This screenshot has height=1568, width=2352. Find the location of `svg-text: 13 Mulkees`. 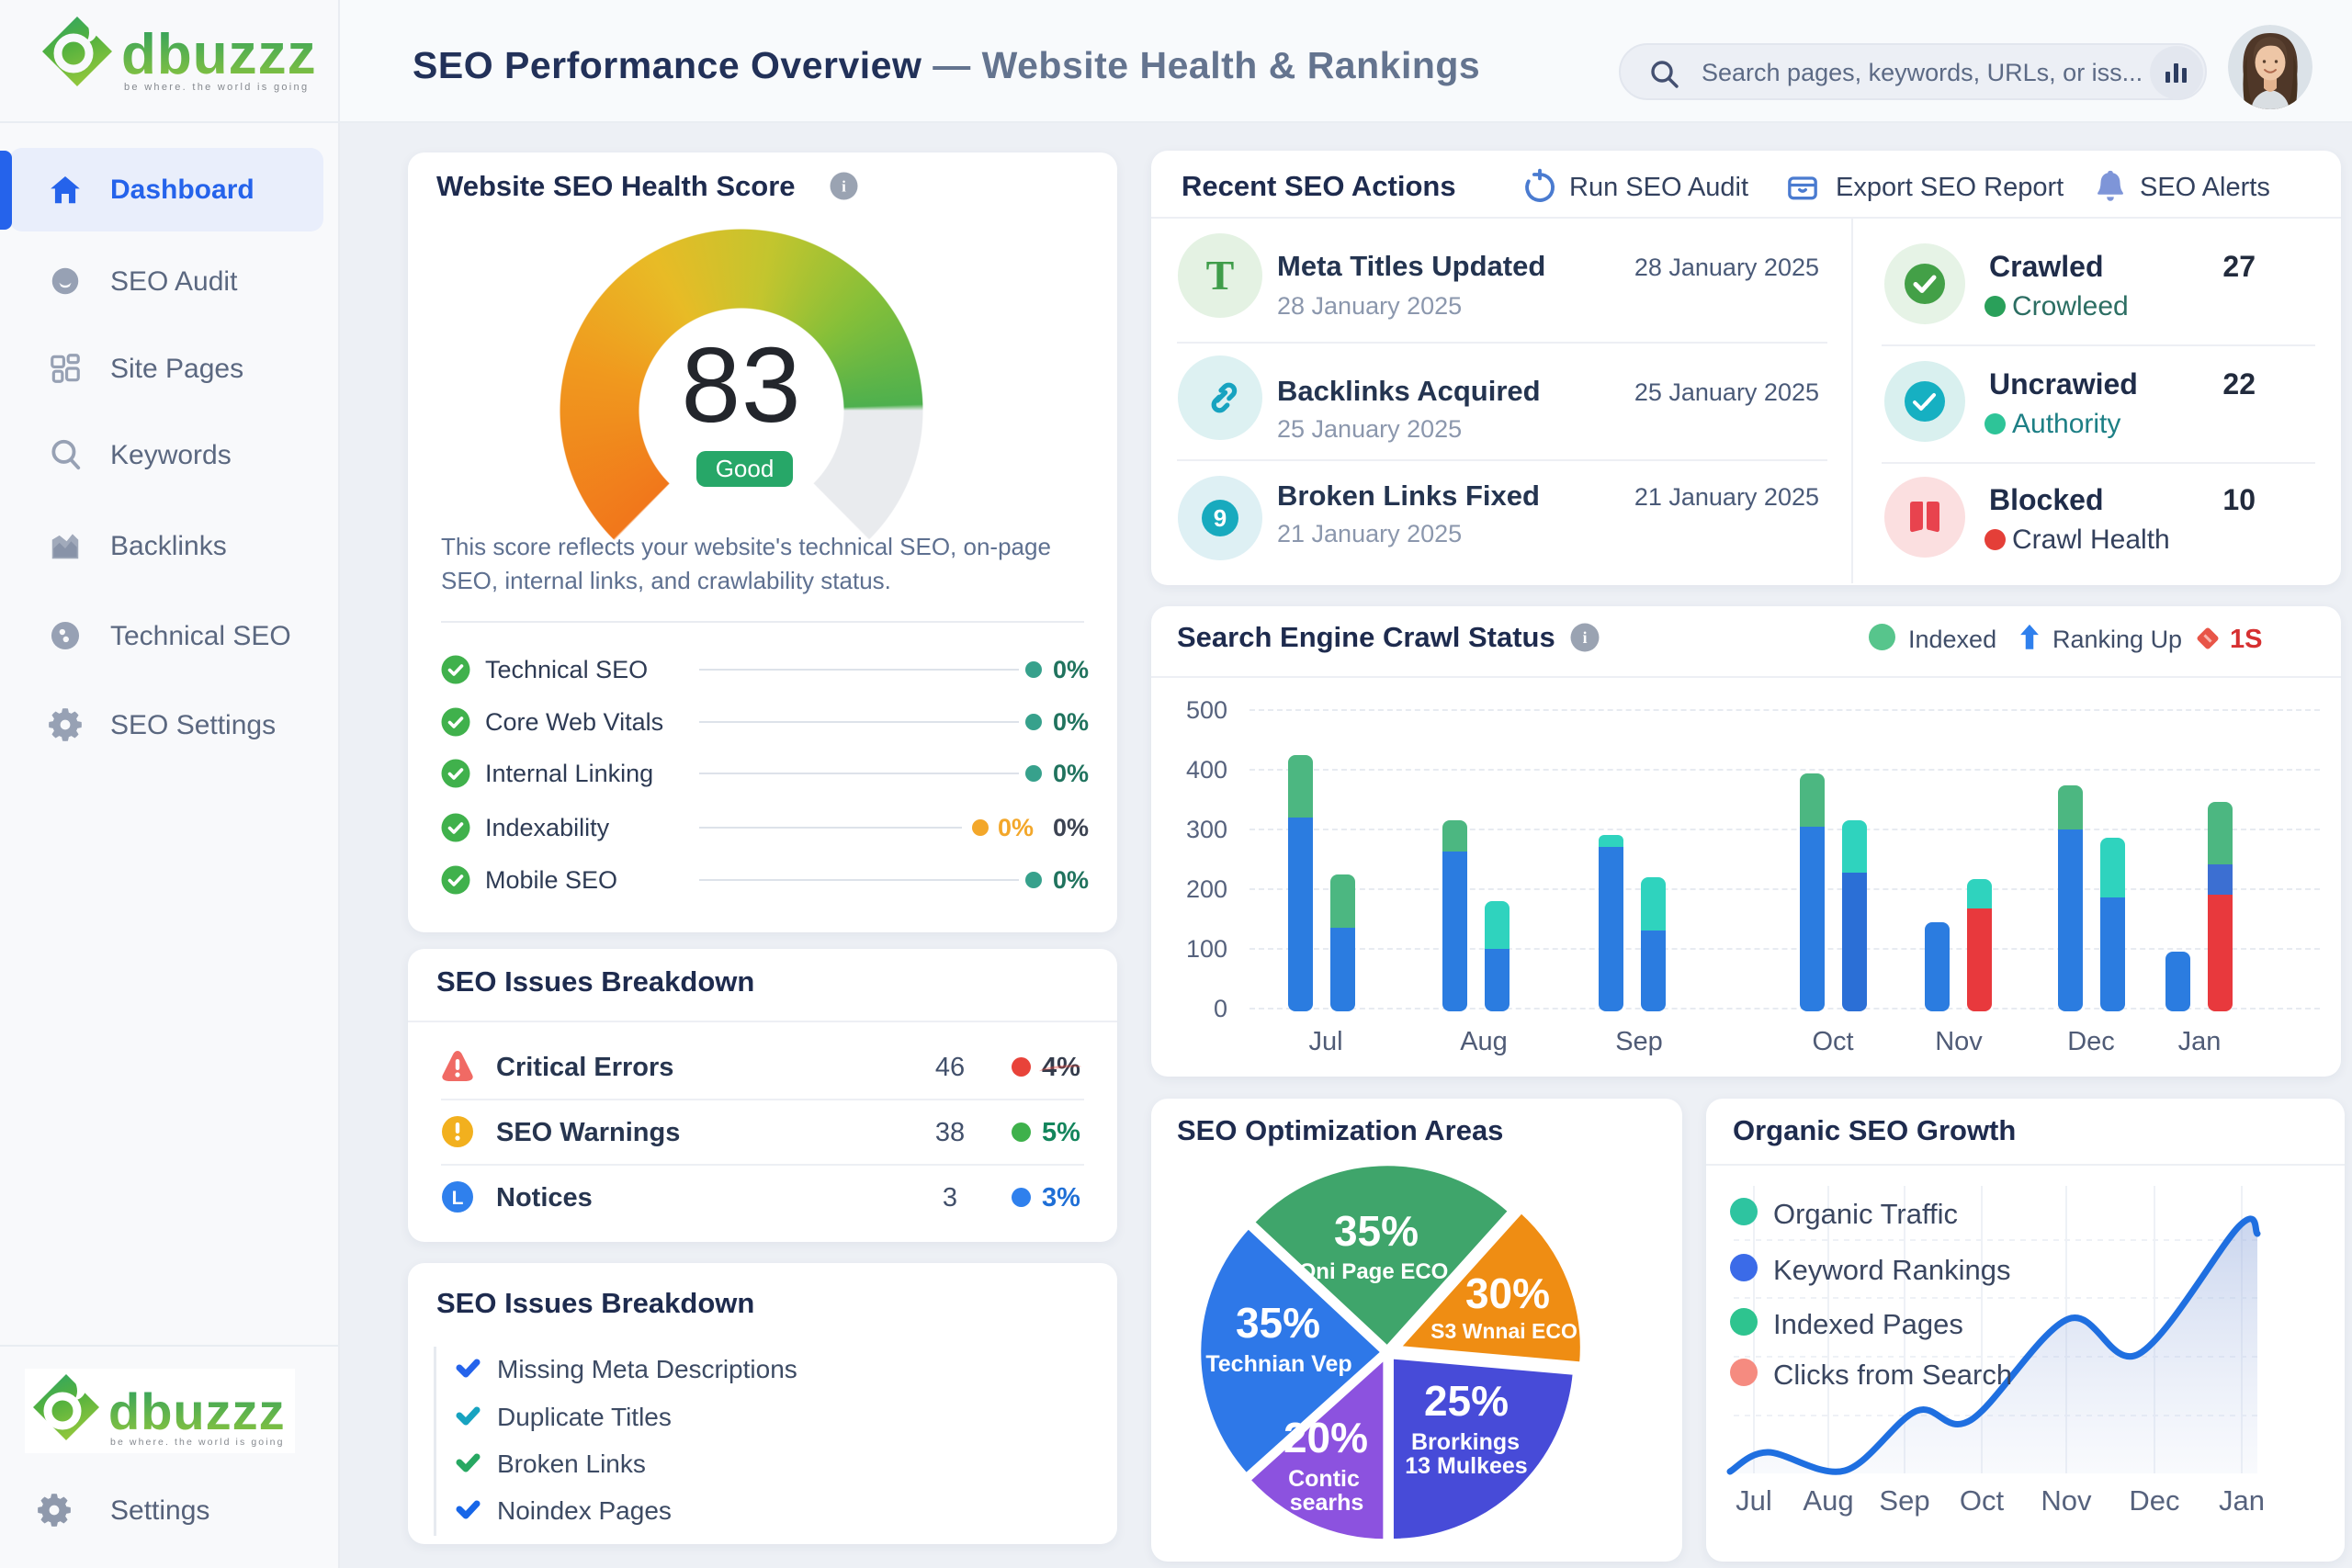

svg-text: 13 Mulkees is located at coordinates (1466, 1466).